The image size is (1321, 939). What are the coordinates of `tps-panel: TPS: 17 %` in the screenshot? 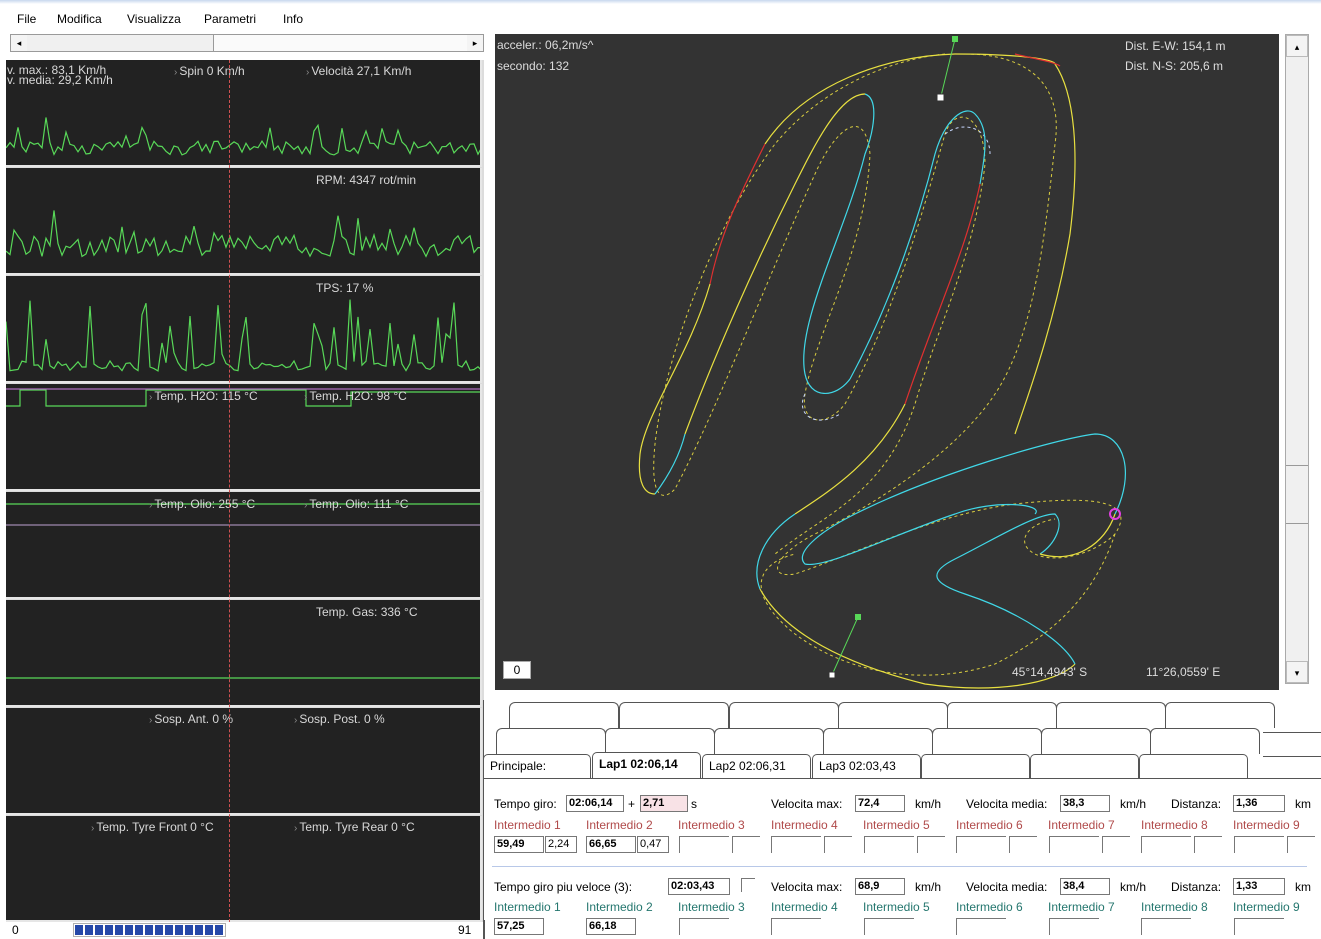 It's located at (244, 329).